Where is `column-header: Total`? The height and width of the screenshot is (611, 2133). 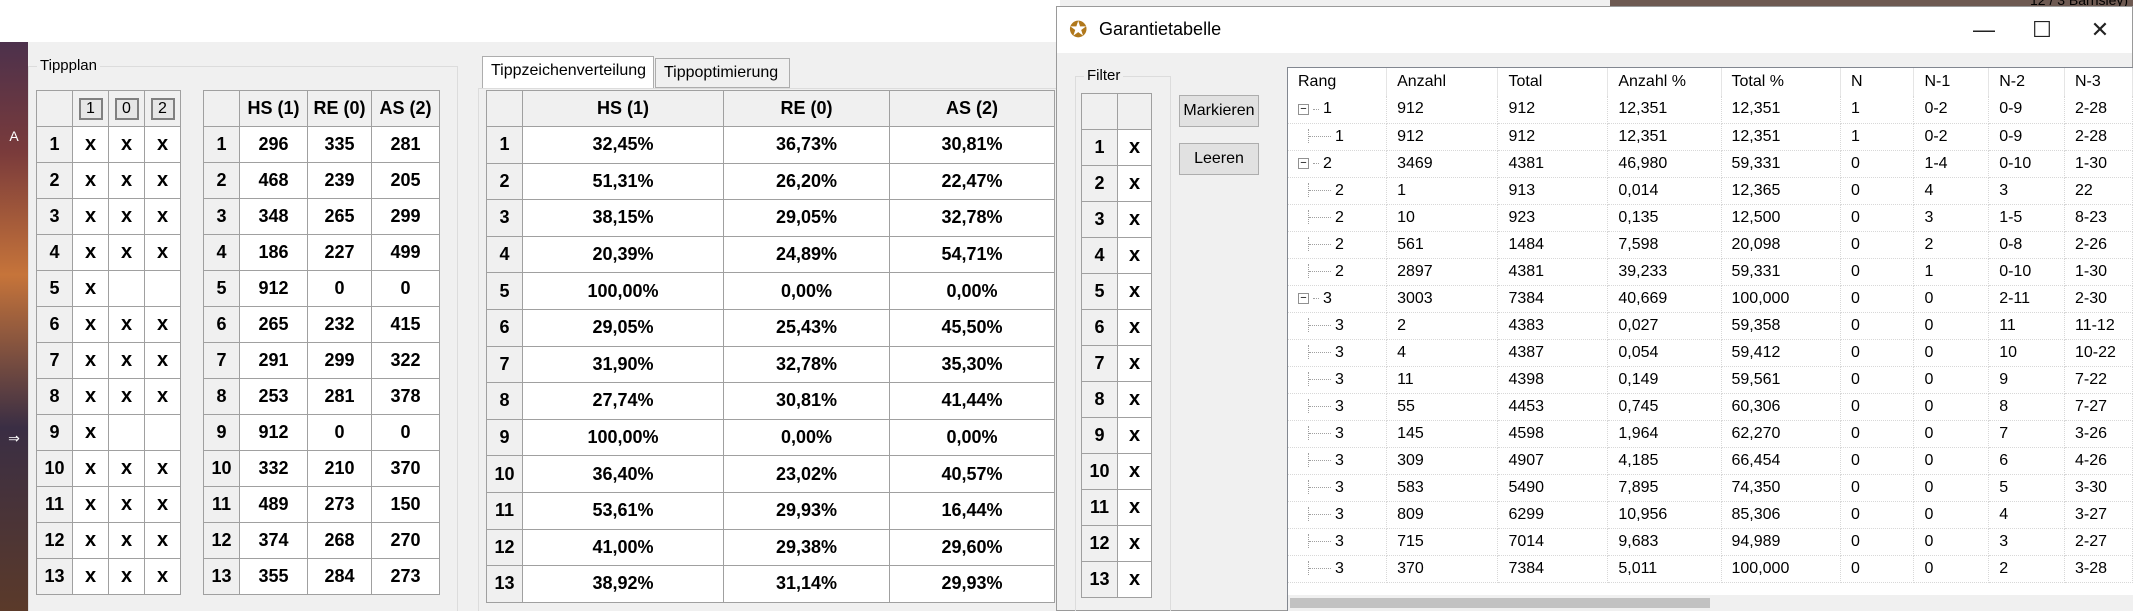
column-header: Total is located at coordinates (1553, 82).